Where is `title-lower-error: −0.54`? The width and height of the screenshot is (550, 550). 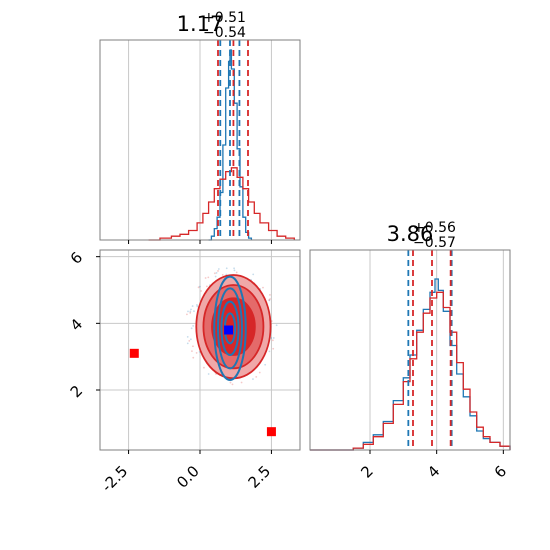 title-lower-error: −0.54 is located at coordinates (224, 33).